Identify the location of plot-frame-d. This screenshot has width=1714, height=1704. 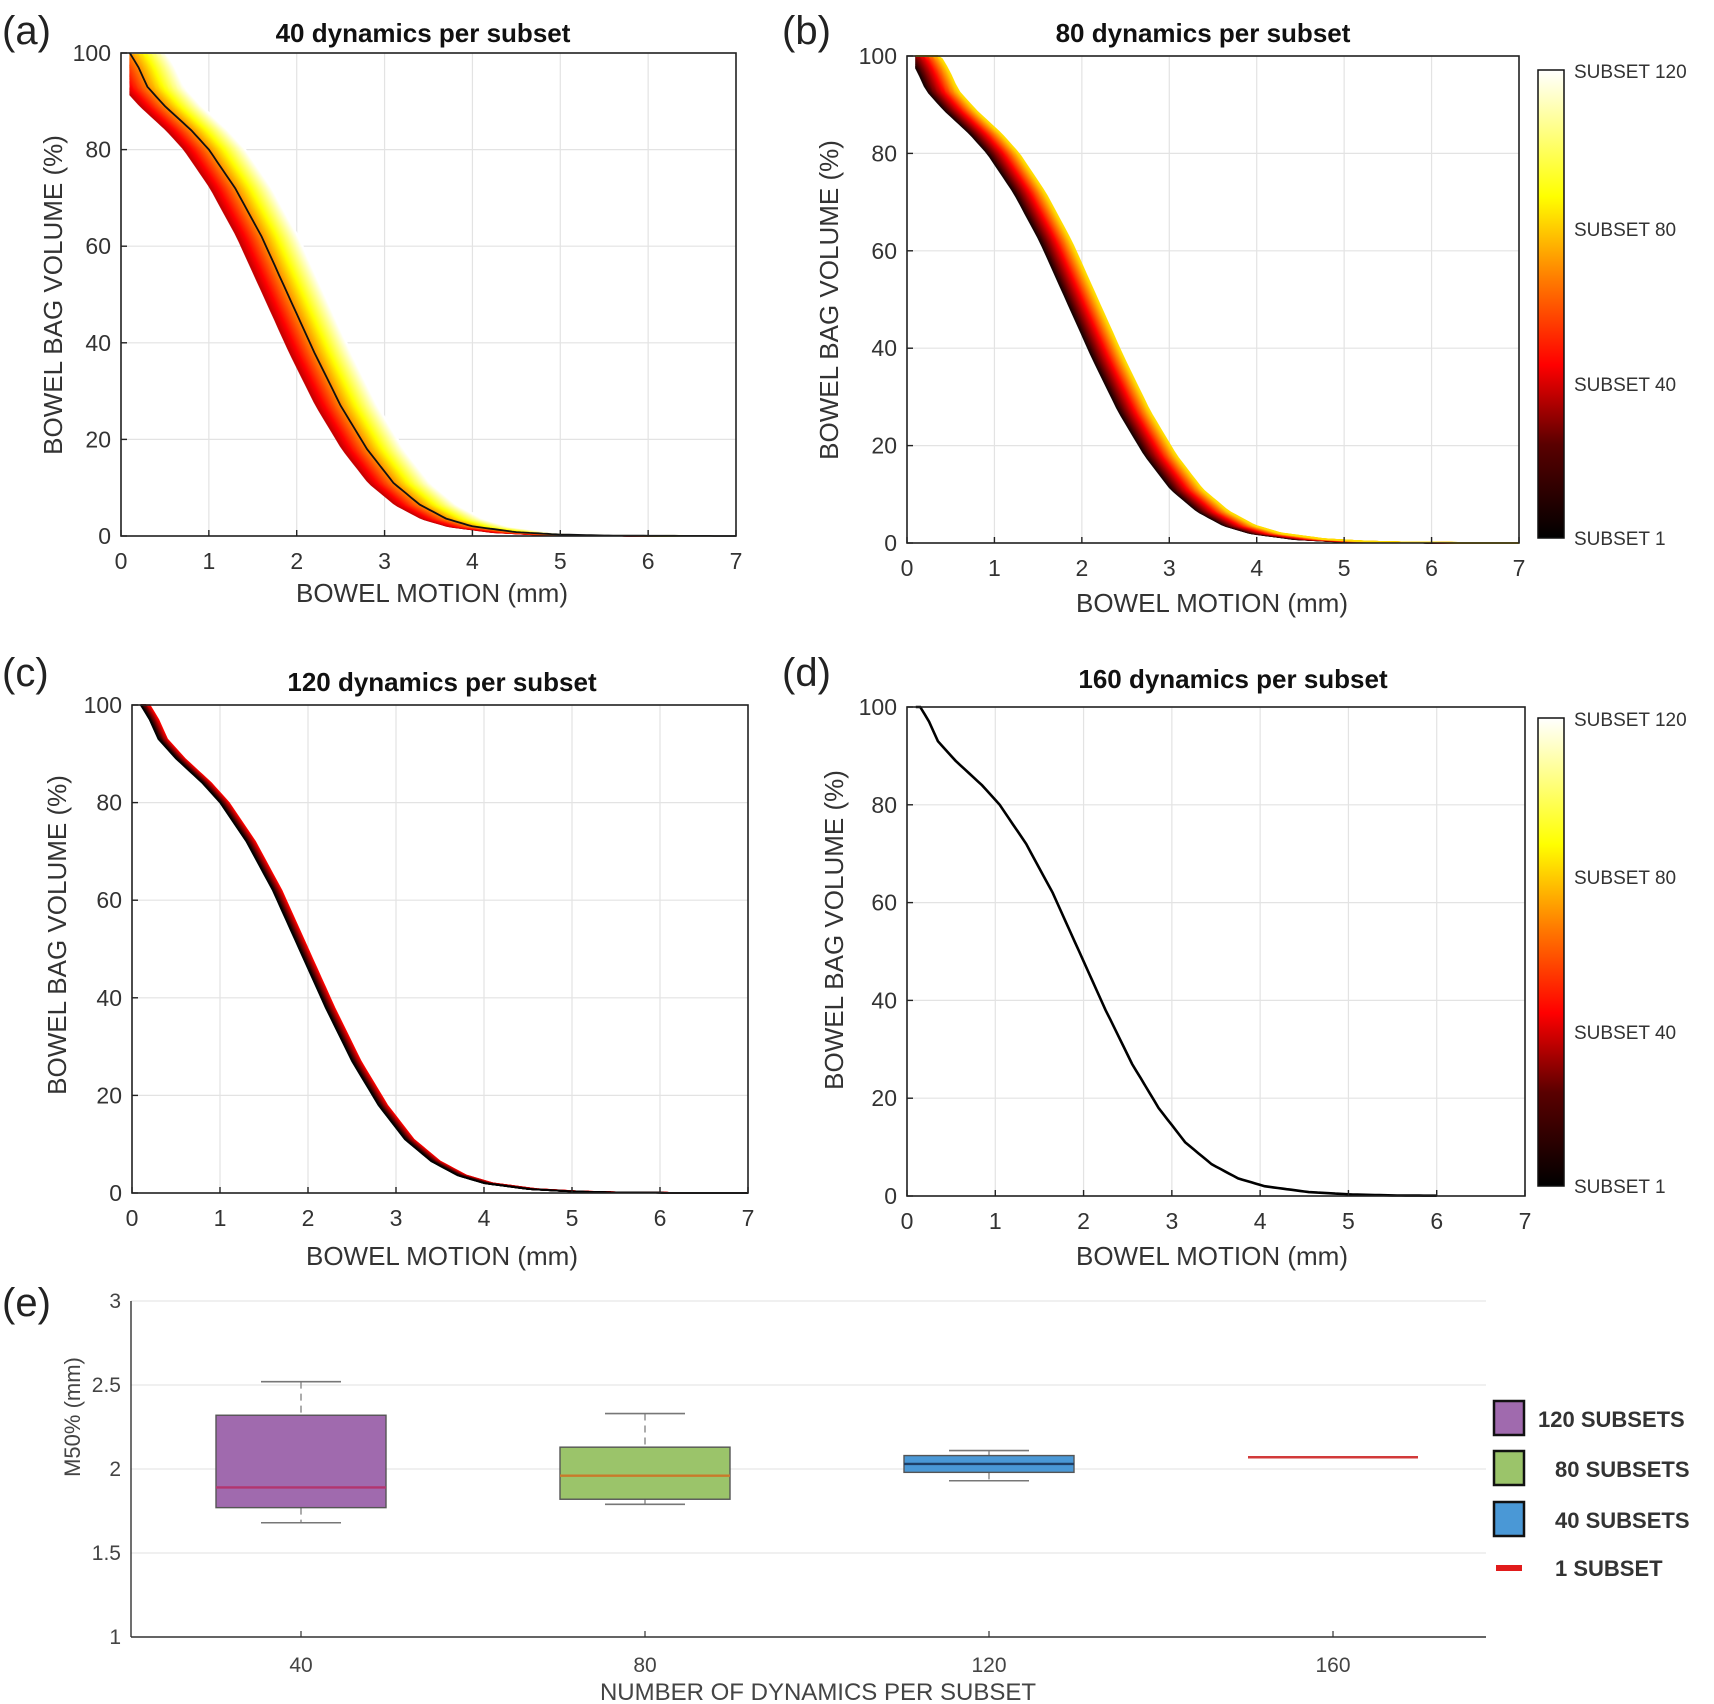
(1216, 951).